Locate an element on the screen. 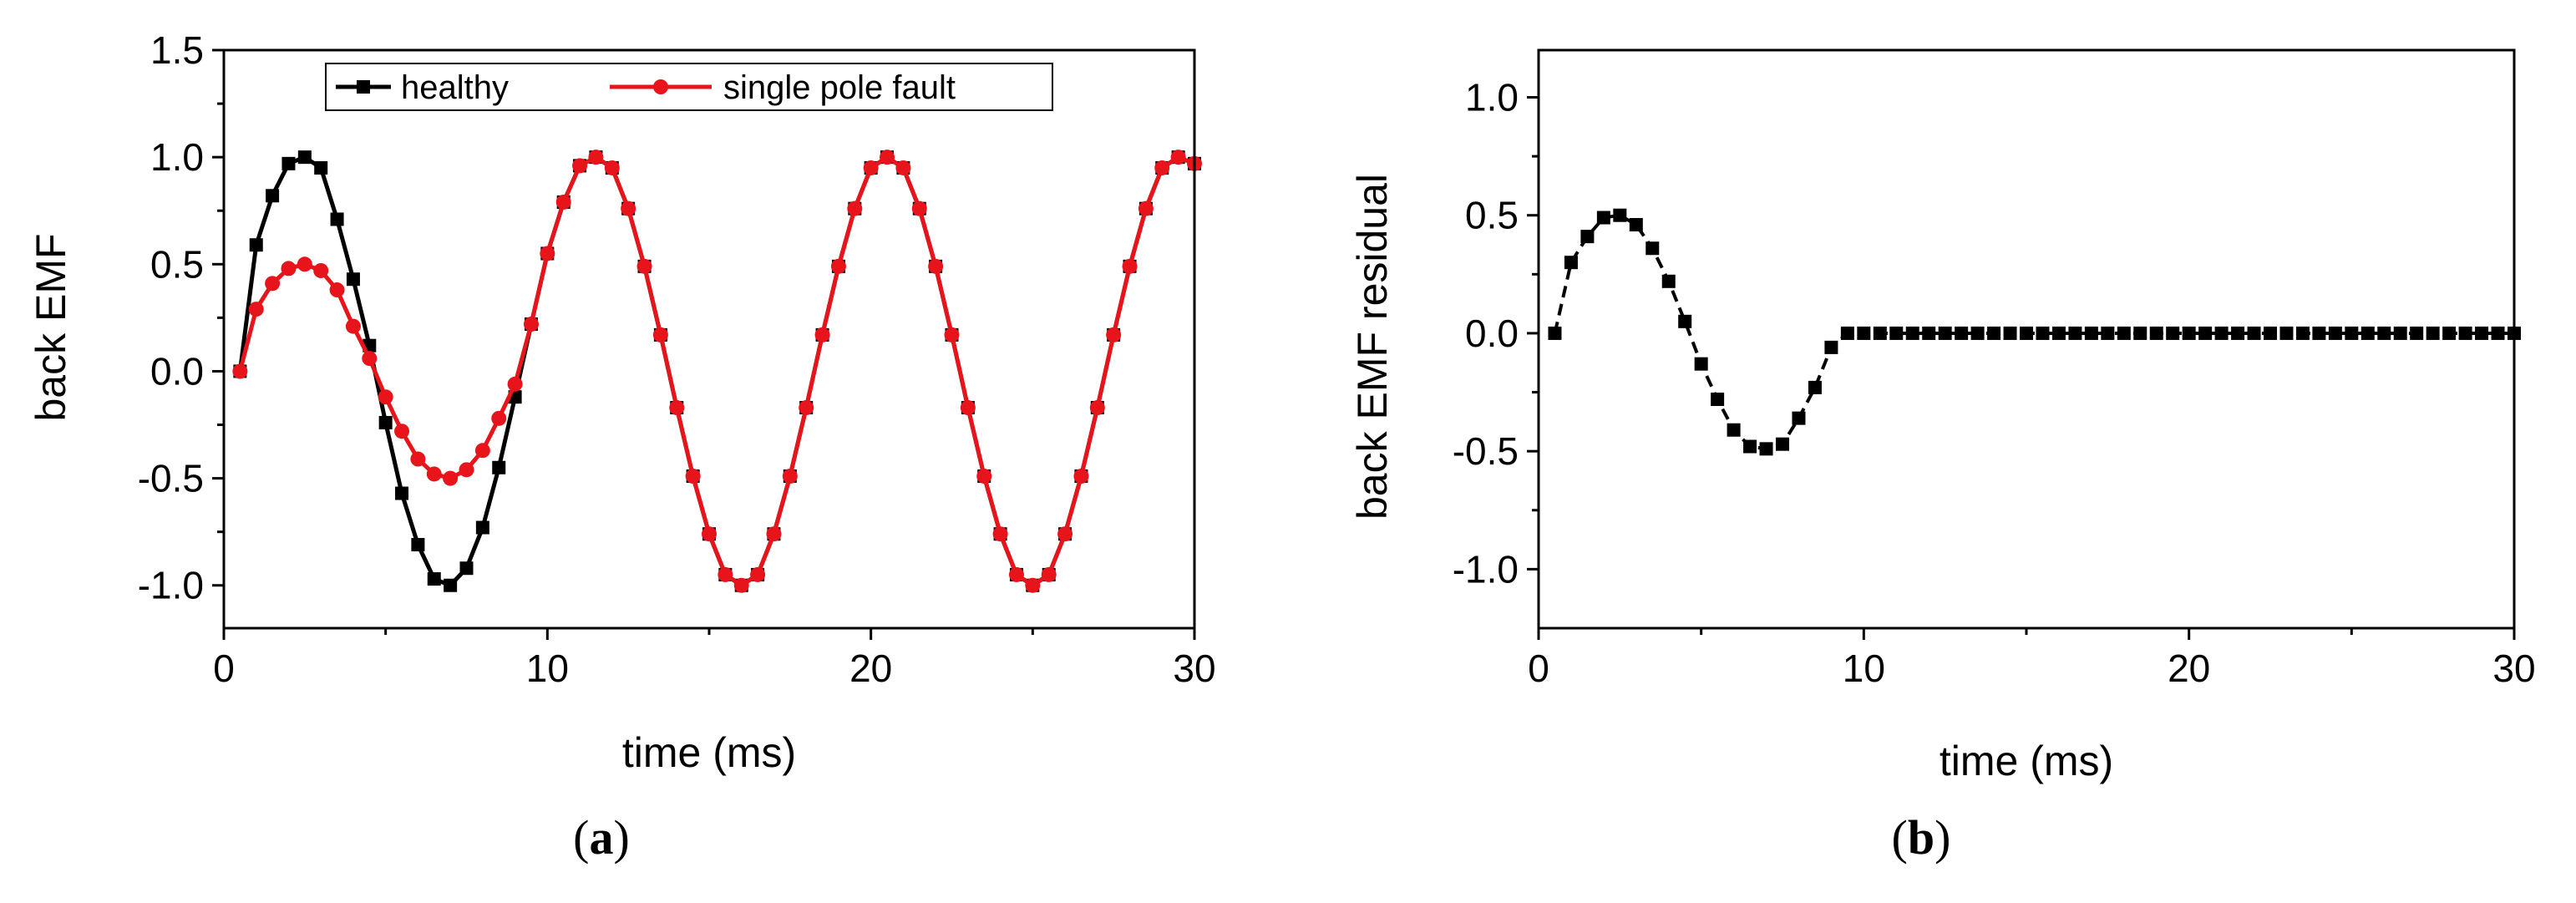 The width and height of the screenshot is (2576, 903). panel-b-series-layer is located at coordinates (2034, 332).